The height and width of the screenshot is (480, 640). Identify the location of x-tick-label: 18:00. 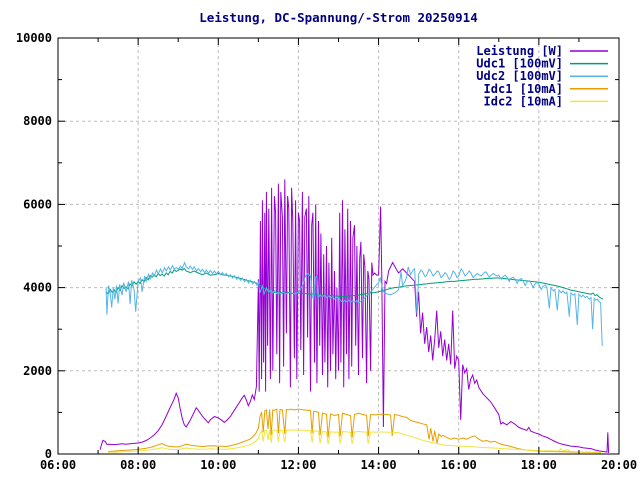
(539, 465).